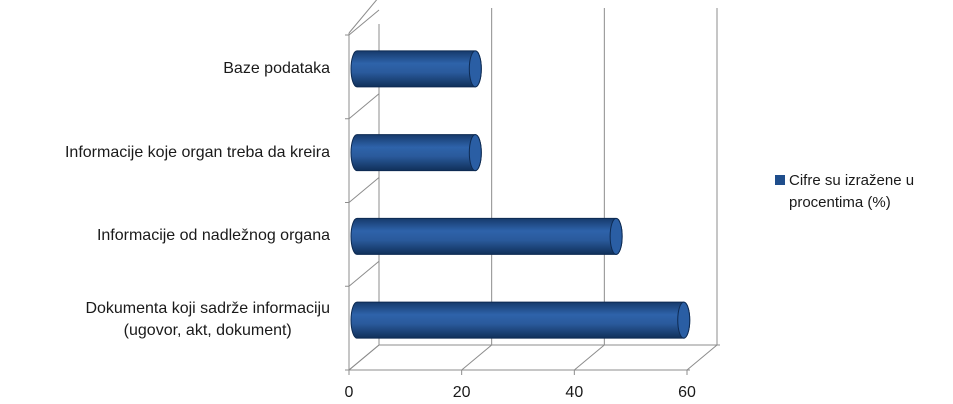  Describe the element at coordinates (780, 180) in the screenshot. I see `legend-swatch` at that location.